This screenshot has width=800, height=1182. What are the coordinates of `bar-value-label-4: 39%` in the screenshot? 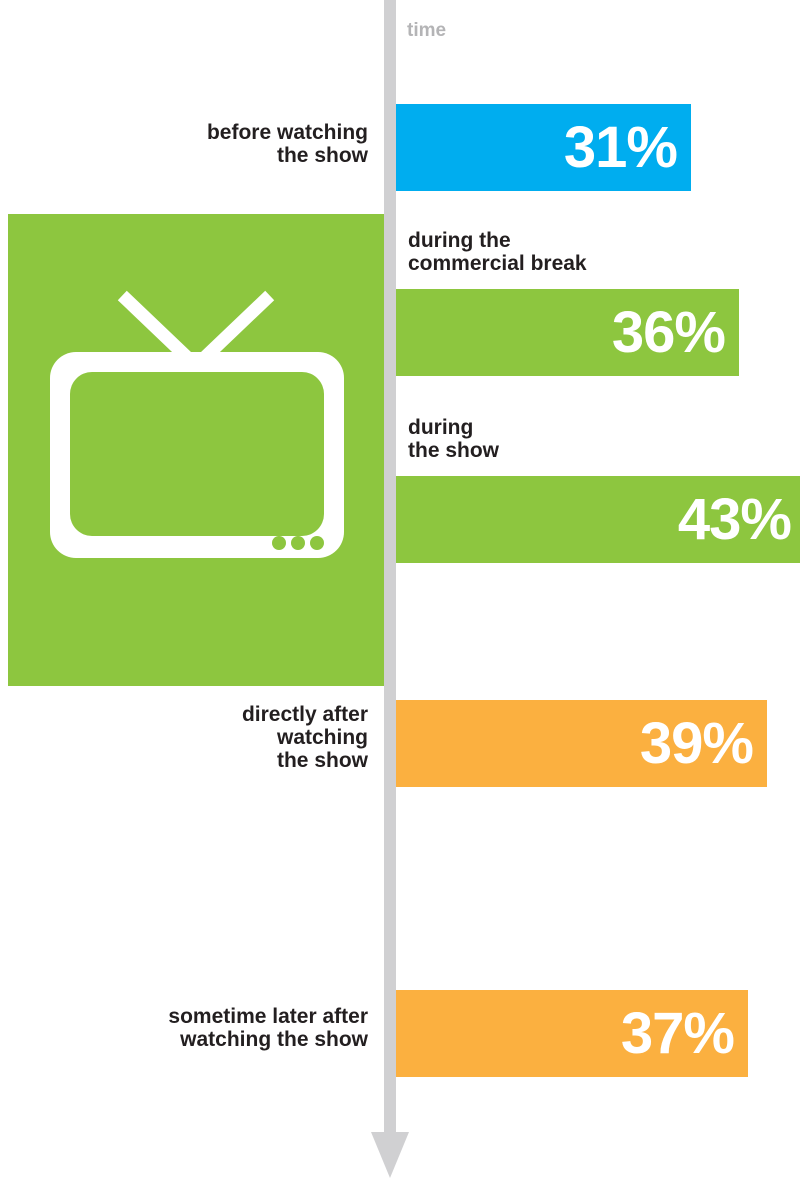 It's located at (696, 743).